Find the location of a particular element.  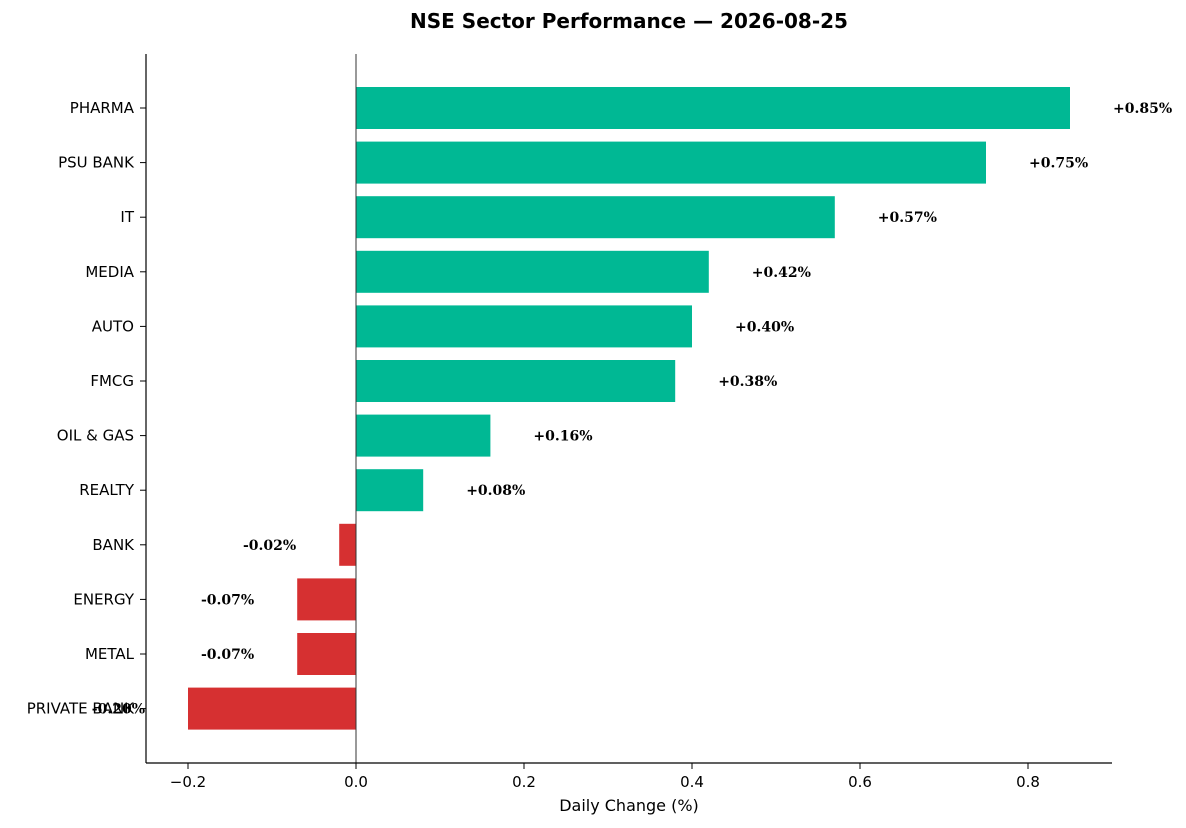

category-label: METAL is located at coordinates (110, 654).